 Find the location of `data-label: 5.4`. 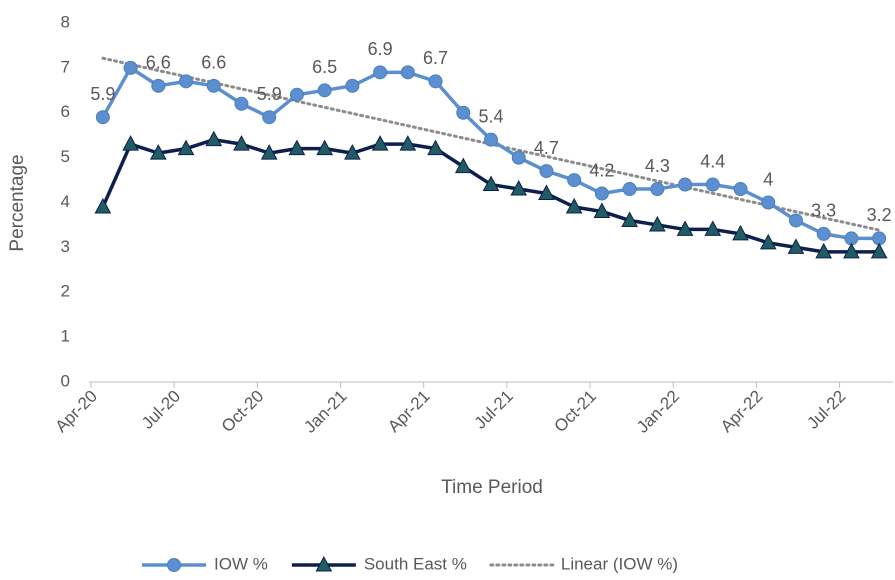

data-label: 5.4 is located at coordinates (490, 116).